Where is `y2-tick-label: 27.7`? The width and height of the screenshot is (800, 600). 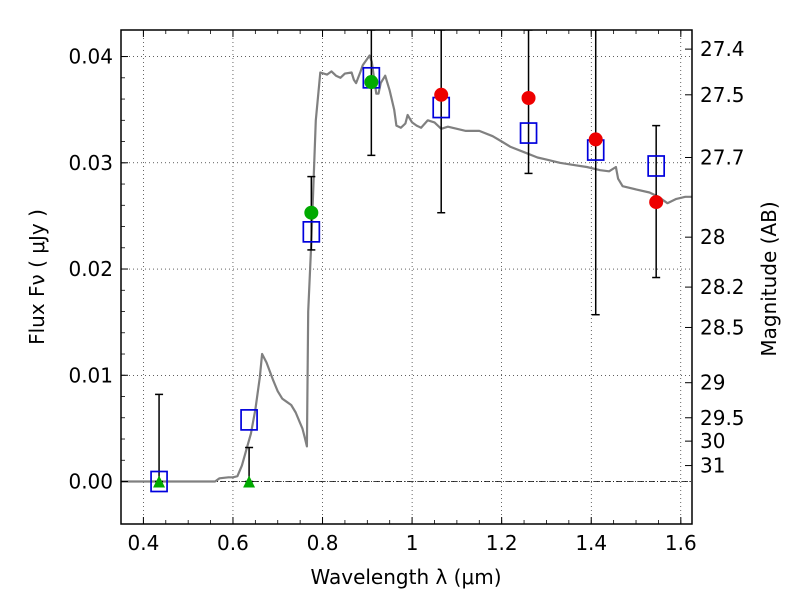 y2-tick-label: 27.7 is located at coordinates (722, 157).